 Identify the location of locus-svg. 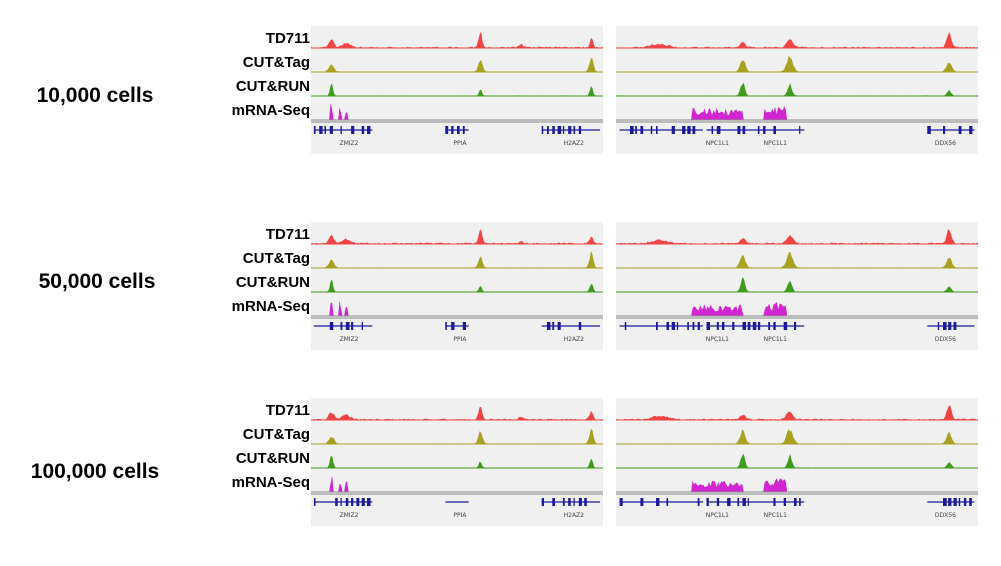
(457, 82).